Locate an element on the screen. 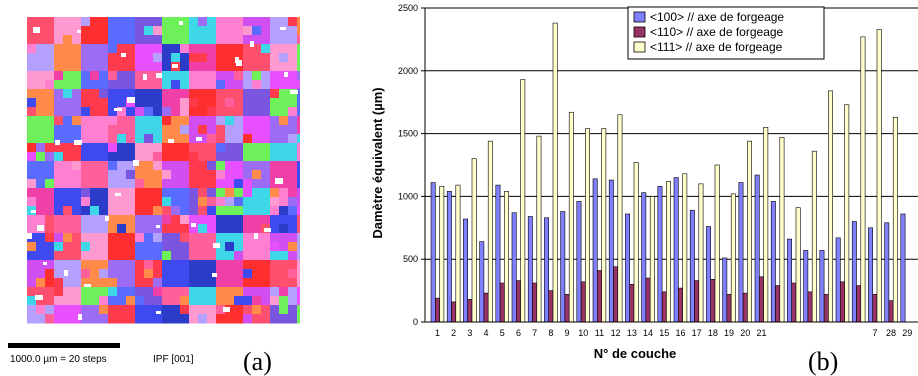 The image size is (918, 376). x-tick-label: 11 is located at coordinates (599, 333).